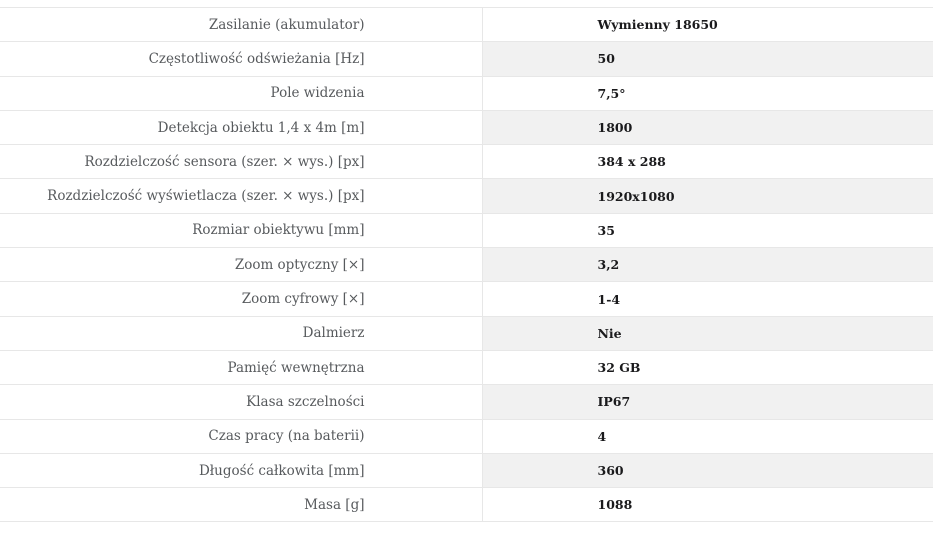 Image resolution: width=933 pixels, height=547 pixels. I want to click on spec-label: Pamięć wewnętrzna, so click(241, 368).